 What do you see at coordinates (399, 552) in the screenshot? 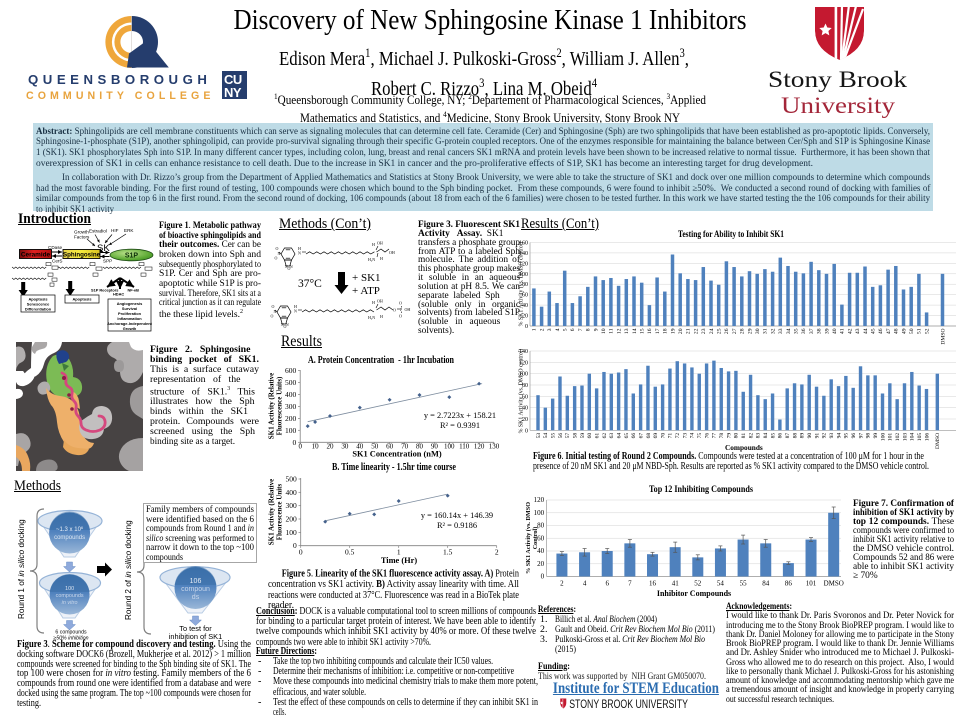
I see `svg-text: 1` at bounding box center [399, 552].